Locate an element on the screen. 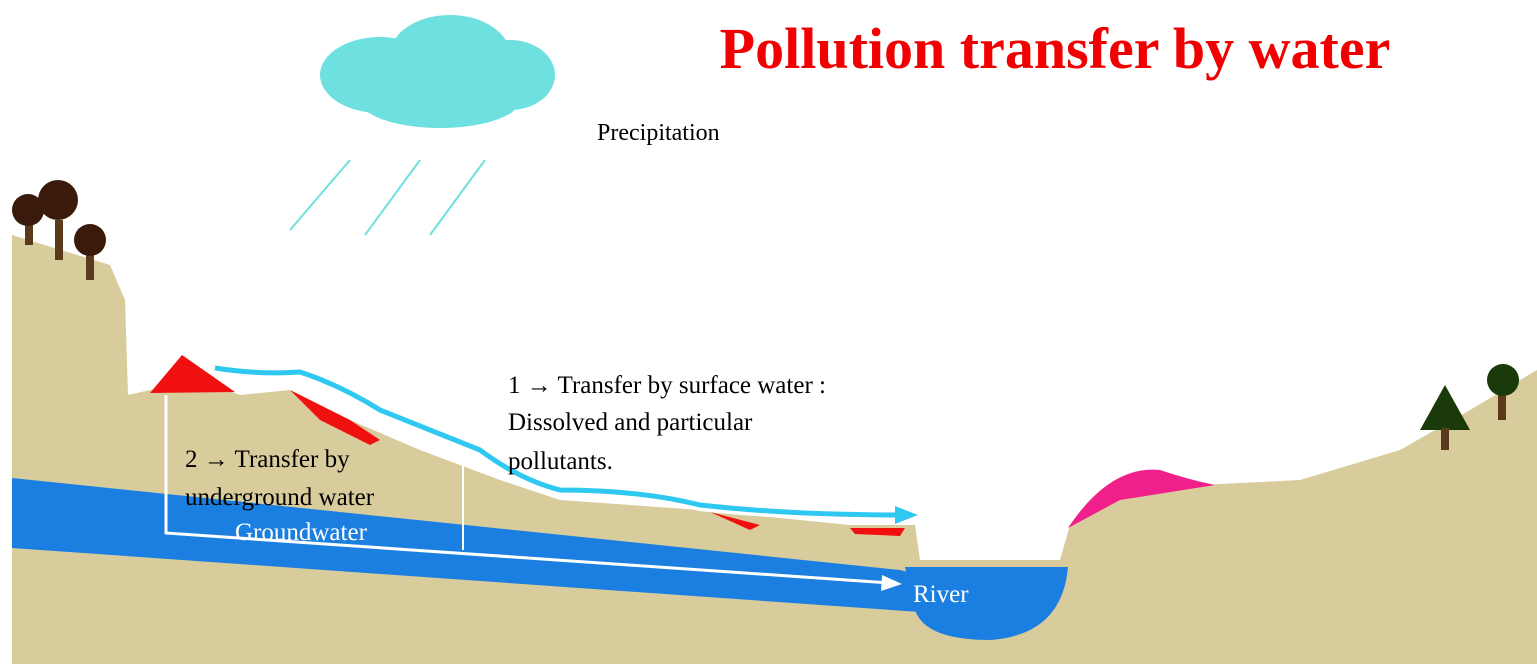 This screenshot has width=1537, height=664. label-line: 1 → Transfer by surface water : is located at coordinates (667, 385).